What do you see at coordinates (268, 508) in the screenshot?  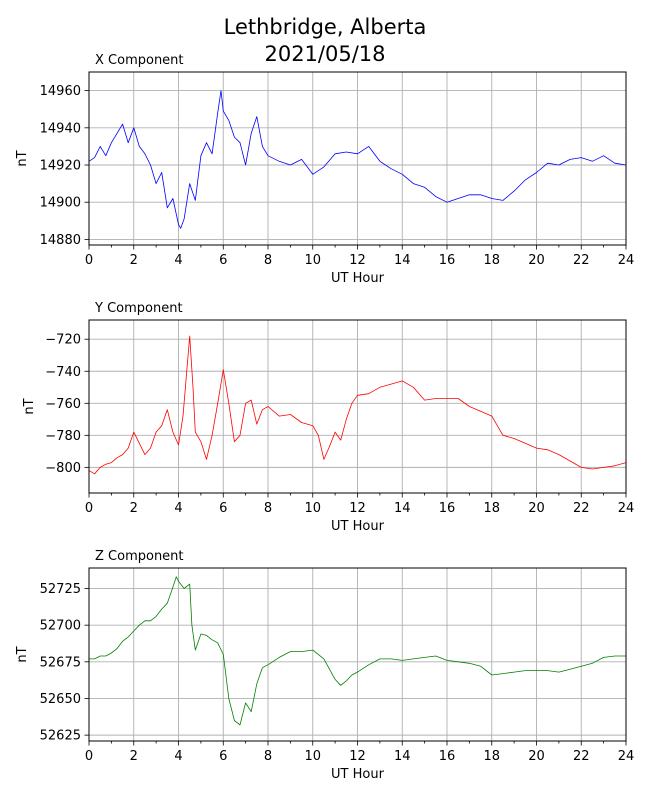 I see `y-x-tick-label: 8` at bounding box center [268, 508].